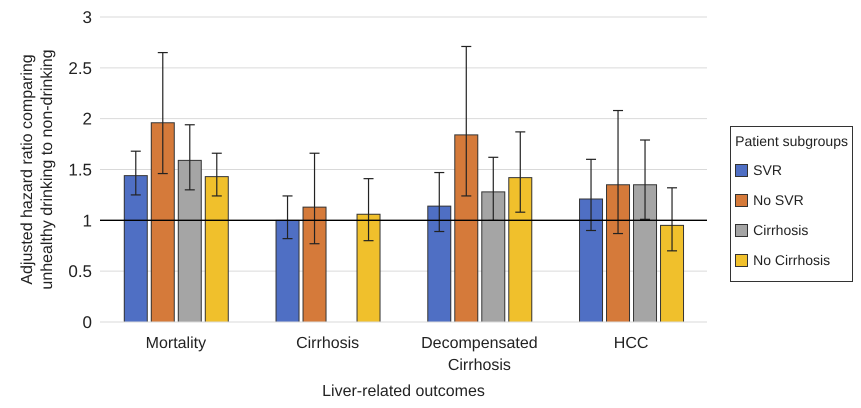  What do you see at coordinates (791, 141) in the screenshot?
I see `legend-title: Patient subgroups` at bounding box center [791, 141].